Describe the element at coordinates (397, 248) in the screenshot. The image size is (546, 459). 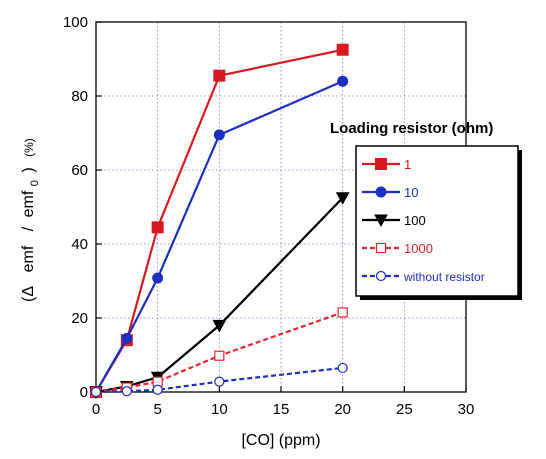
I see `legend-item: 1000` at that location.